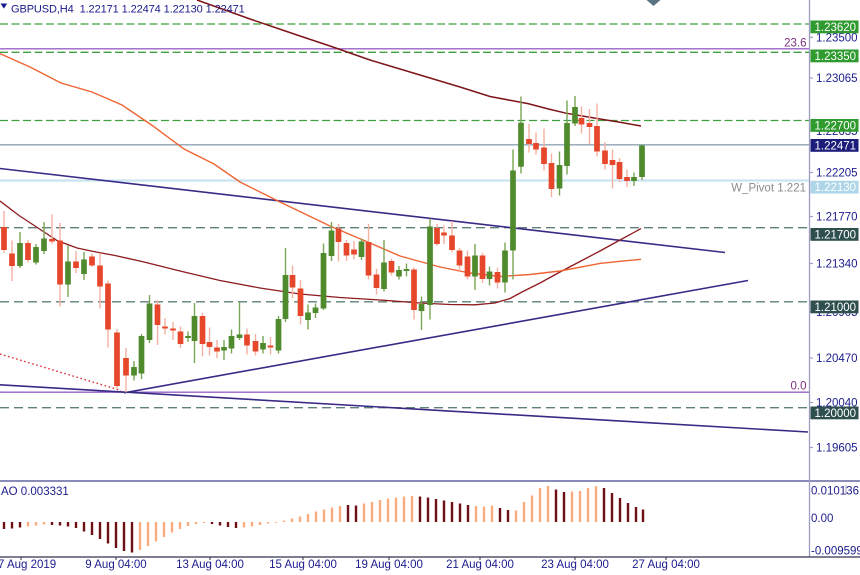  Describe the element at coordinates (837, 174) in the screenshot. I see `svg-text: 1.22205` at that location.